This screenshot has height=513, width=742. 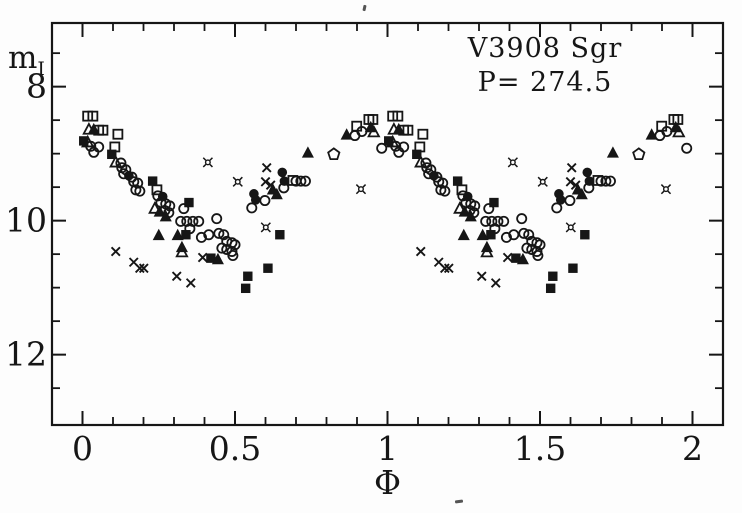 What do you see at coordinates (387, 448) in the screenshot?
I see `x-tick-label: 1` at bounding box center [387, 448].